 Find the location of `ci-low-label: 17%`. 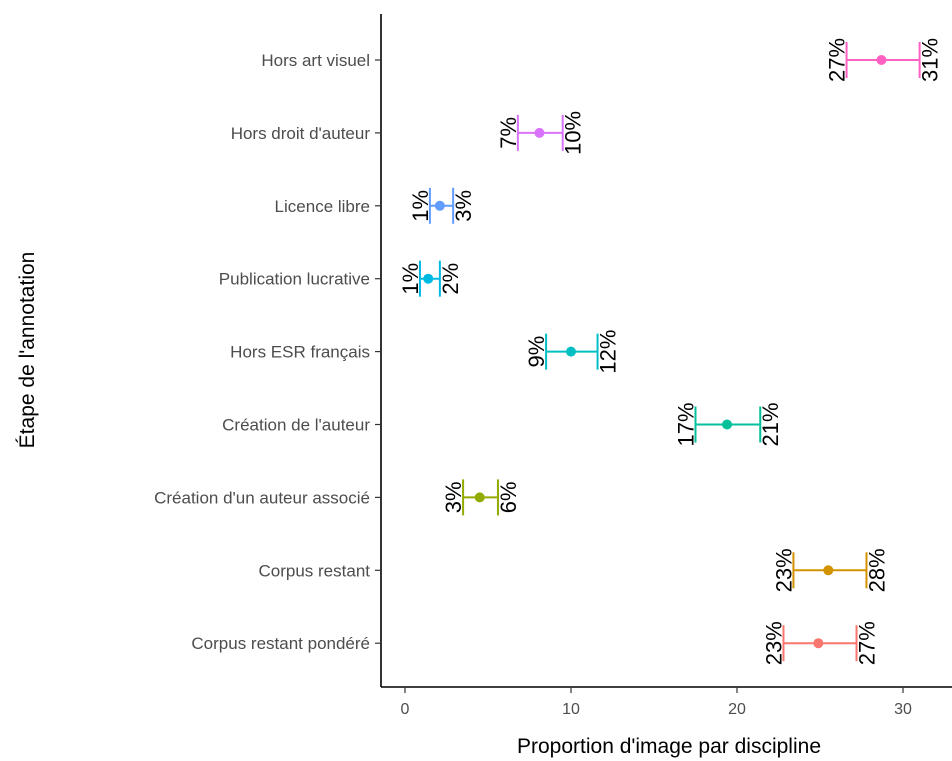

ci-low-label: 17% is located at coordinates (686, 424).